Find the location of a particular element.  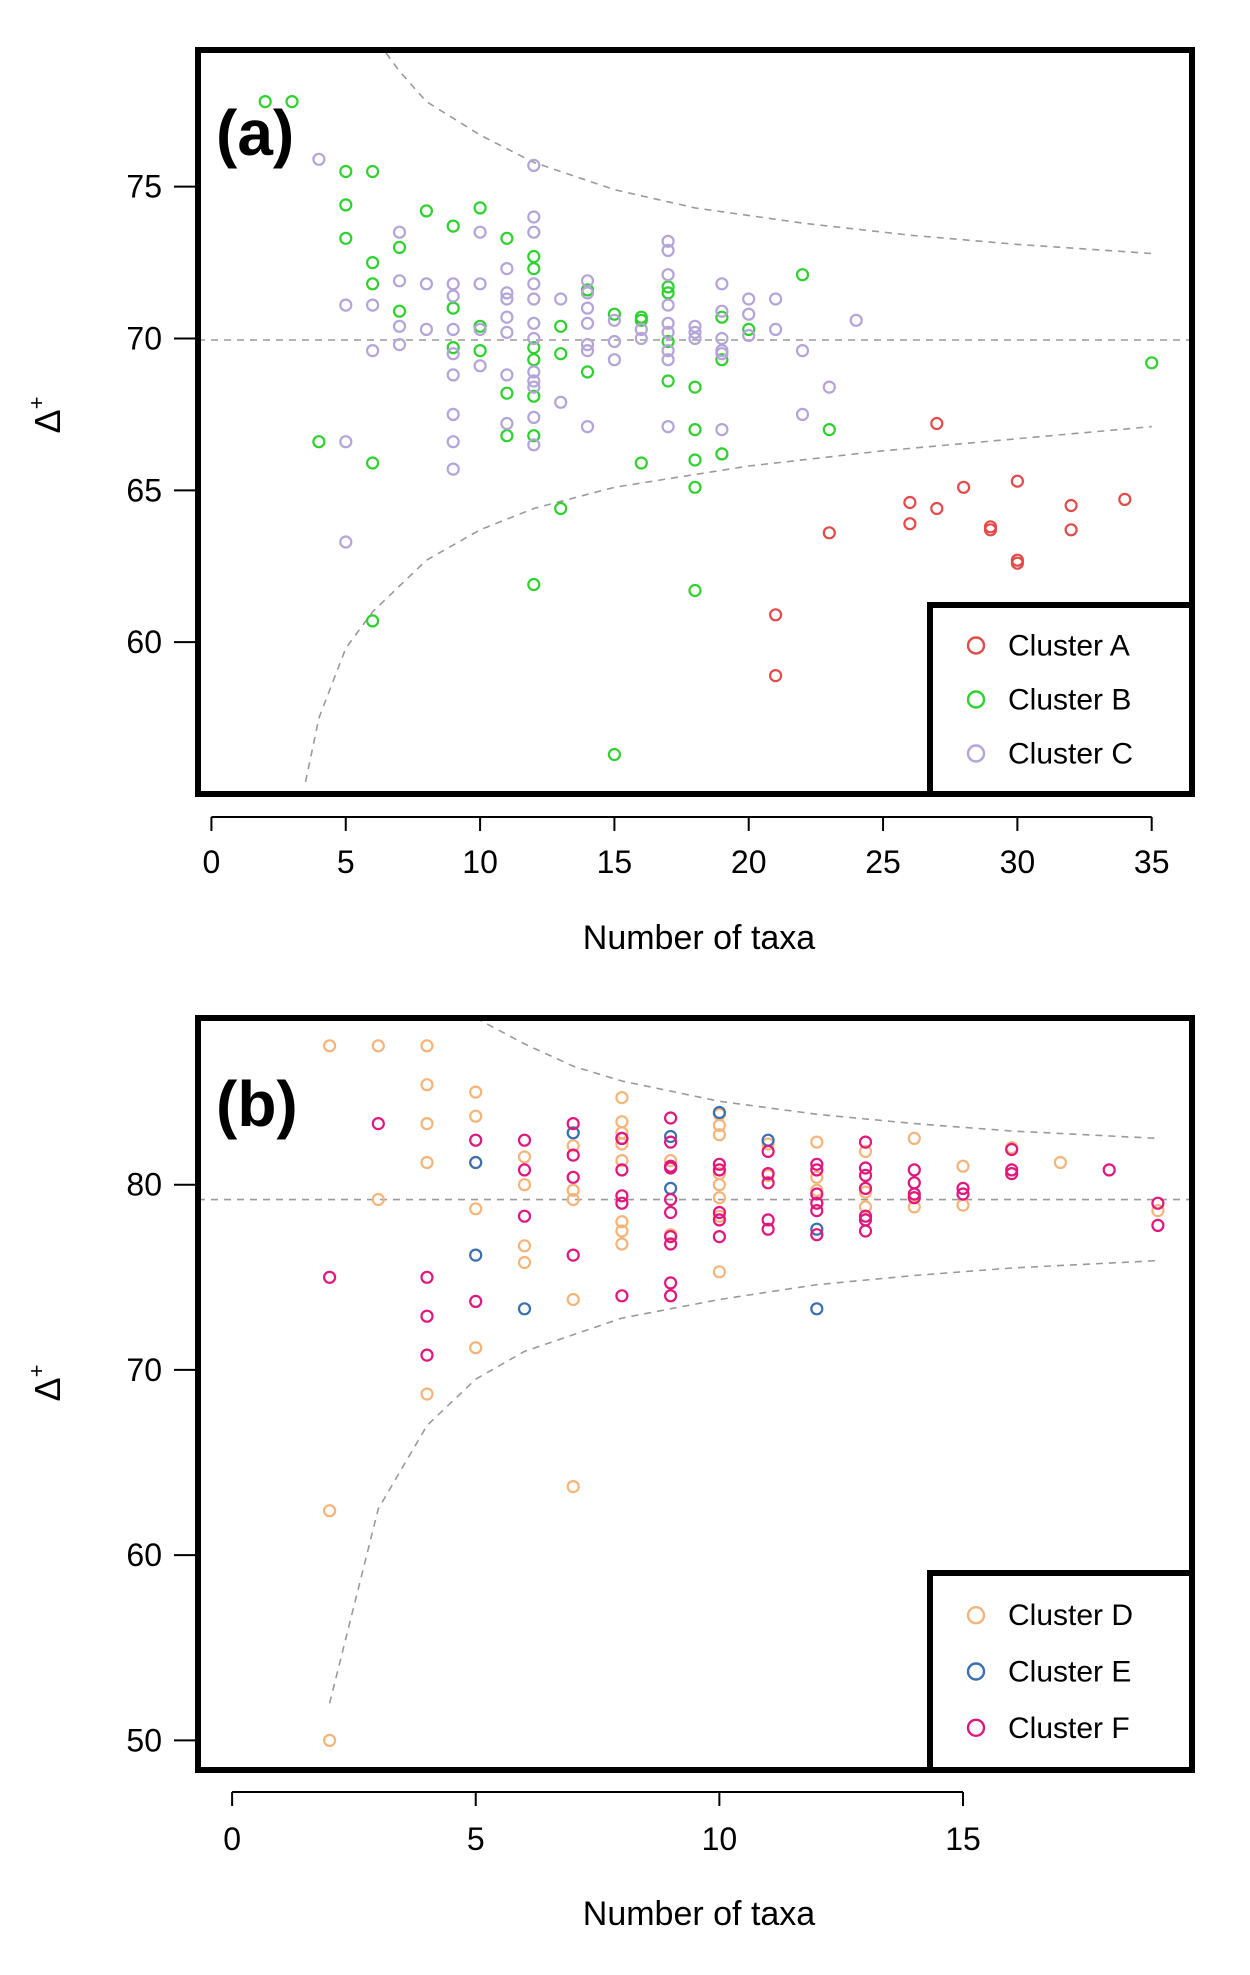

funnel-upper-limit is located at coordinates (816, 1079).